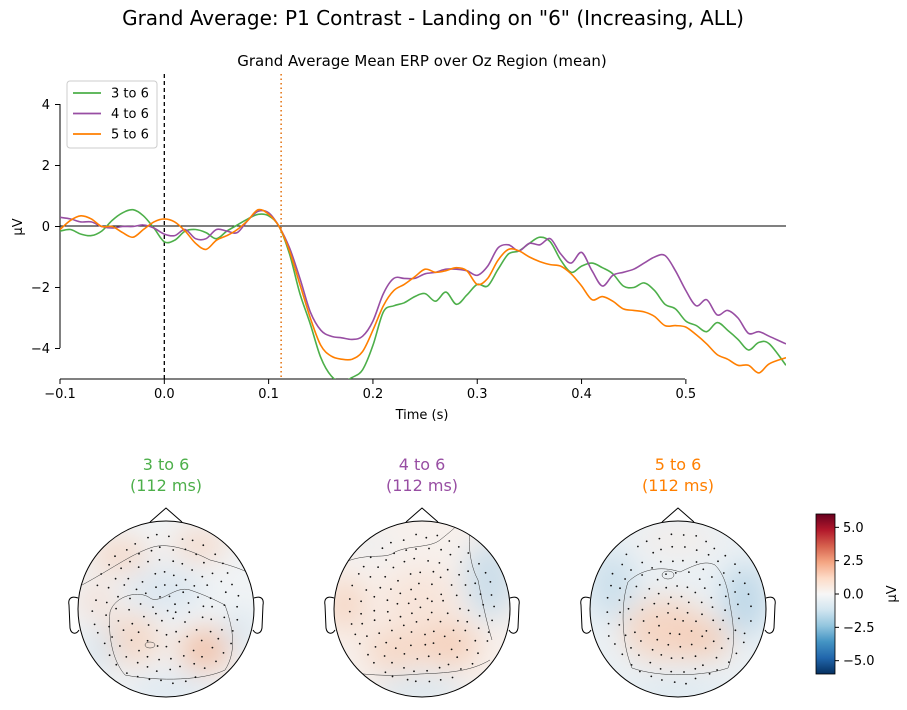 The width and height of the screenshot is (907, 710). I want to click on topomap-name: 4 to 6, so click(422, 464).